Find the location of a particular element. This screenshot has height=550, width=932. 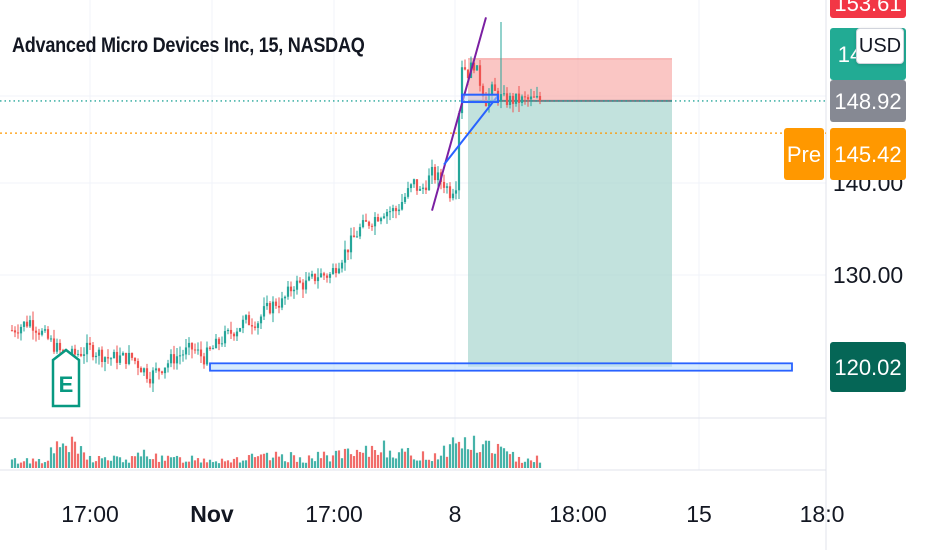

earnings-label: E is located at coordinates (66, 384).